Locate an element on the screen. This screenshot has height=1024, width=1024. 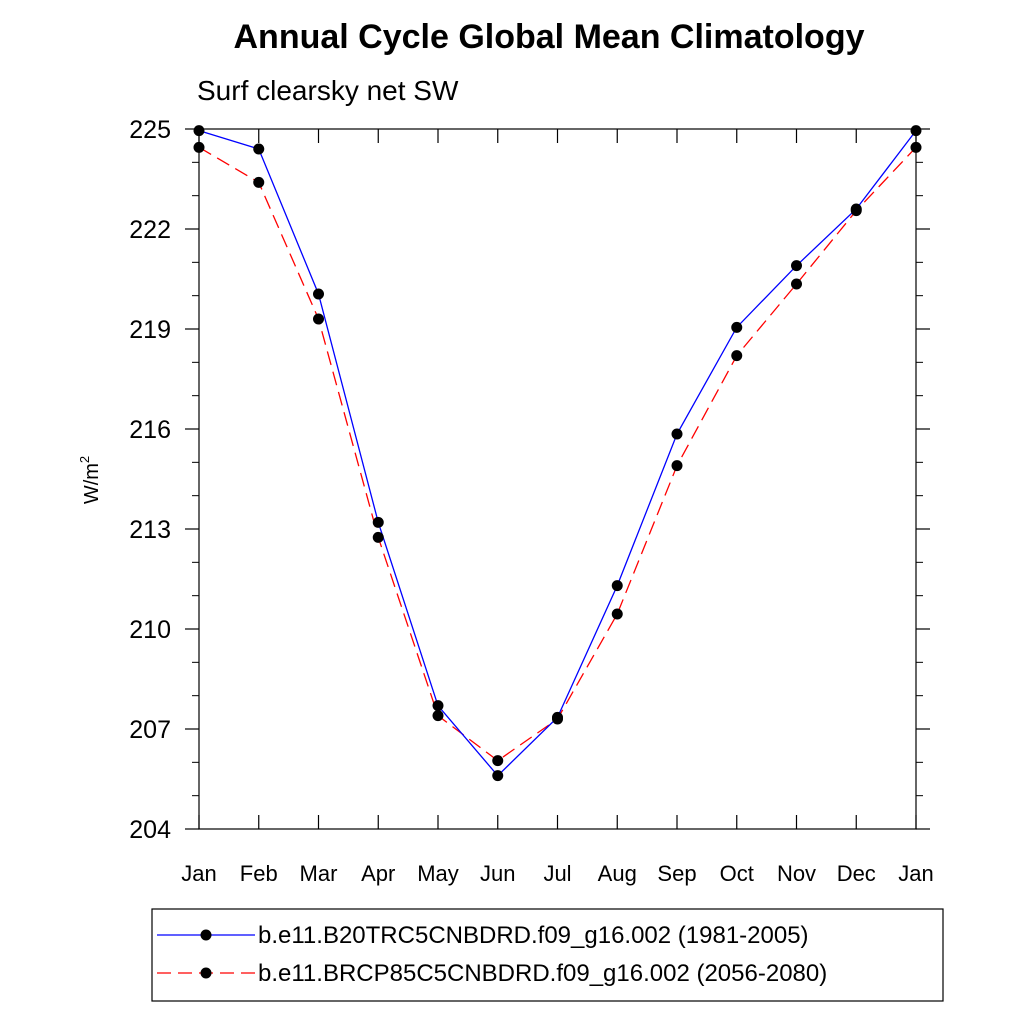
y-axis-label-superscript: 2 is located at coordinates (84, 459).